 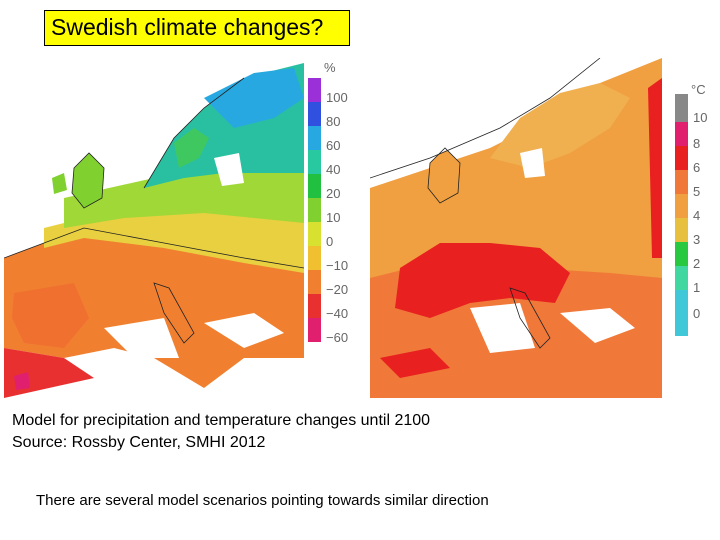 I want to click on scale-label: 5, so click(x=697, y=191).